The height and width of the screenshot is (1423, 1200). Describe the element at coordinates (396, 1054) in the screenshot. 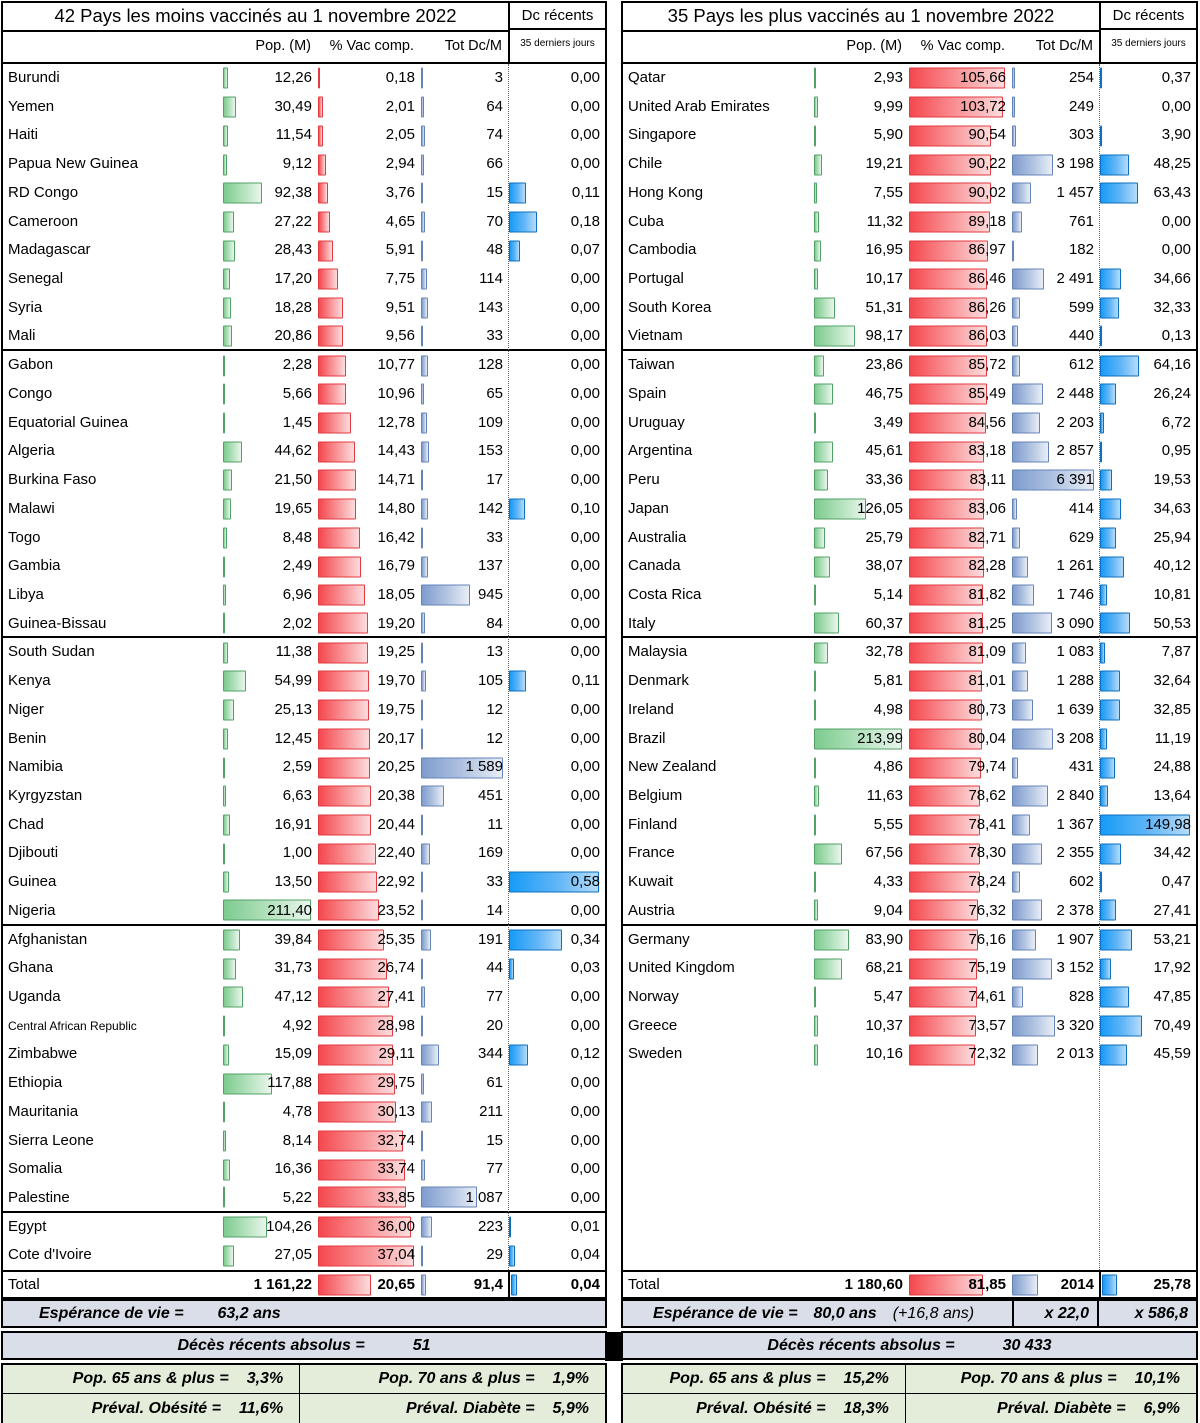

I see `vac-value: 29,11` at that location.